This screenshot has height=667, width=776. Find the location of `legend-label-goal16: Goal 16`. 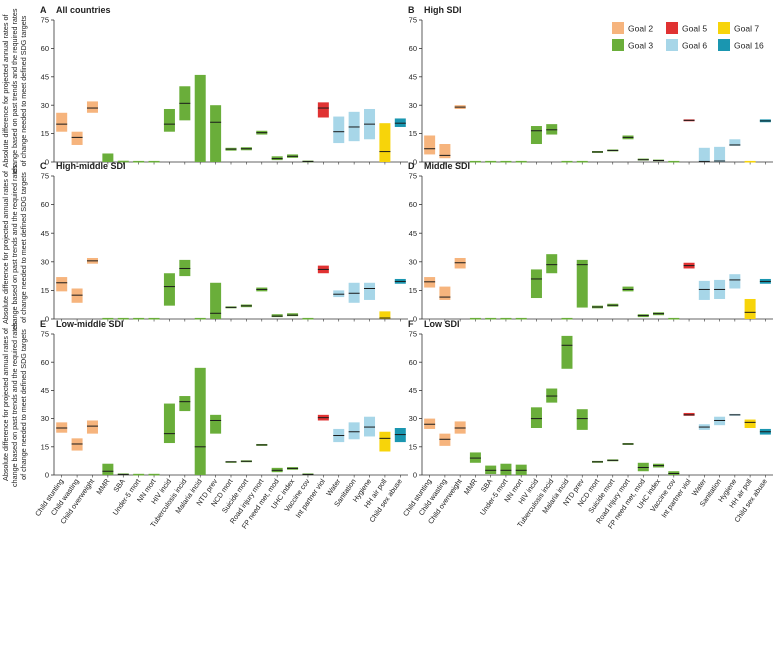

legend-label-goal16: Goal 16 is located at coordinates (749, 46).